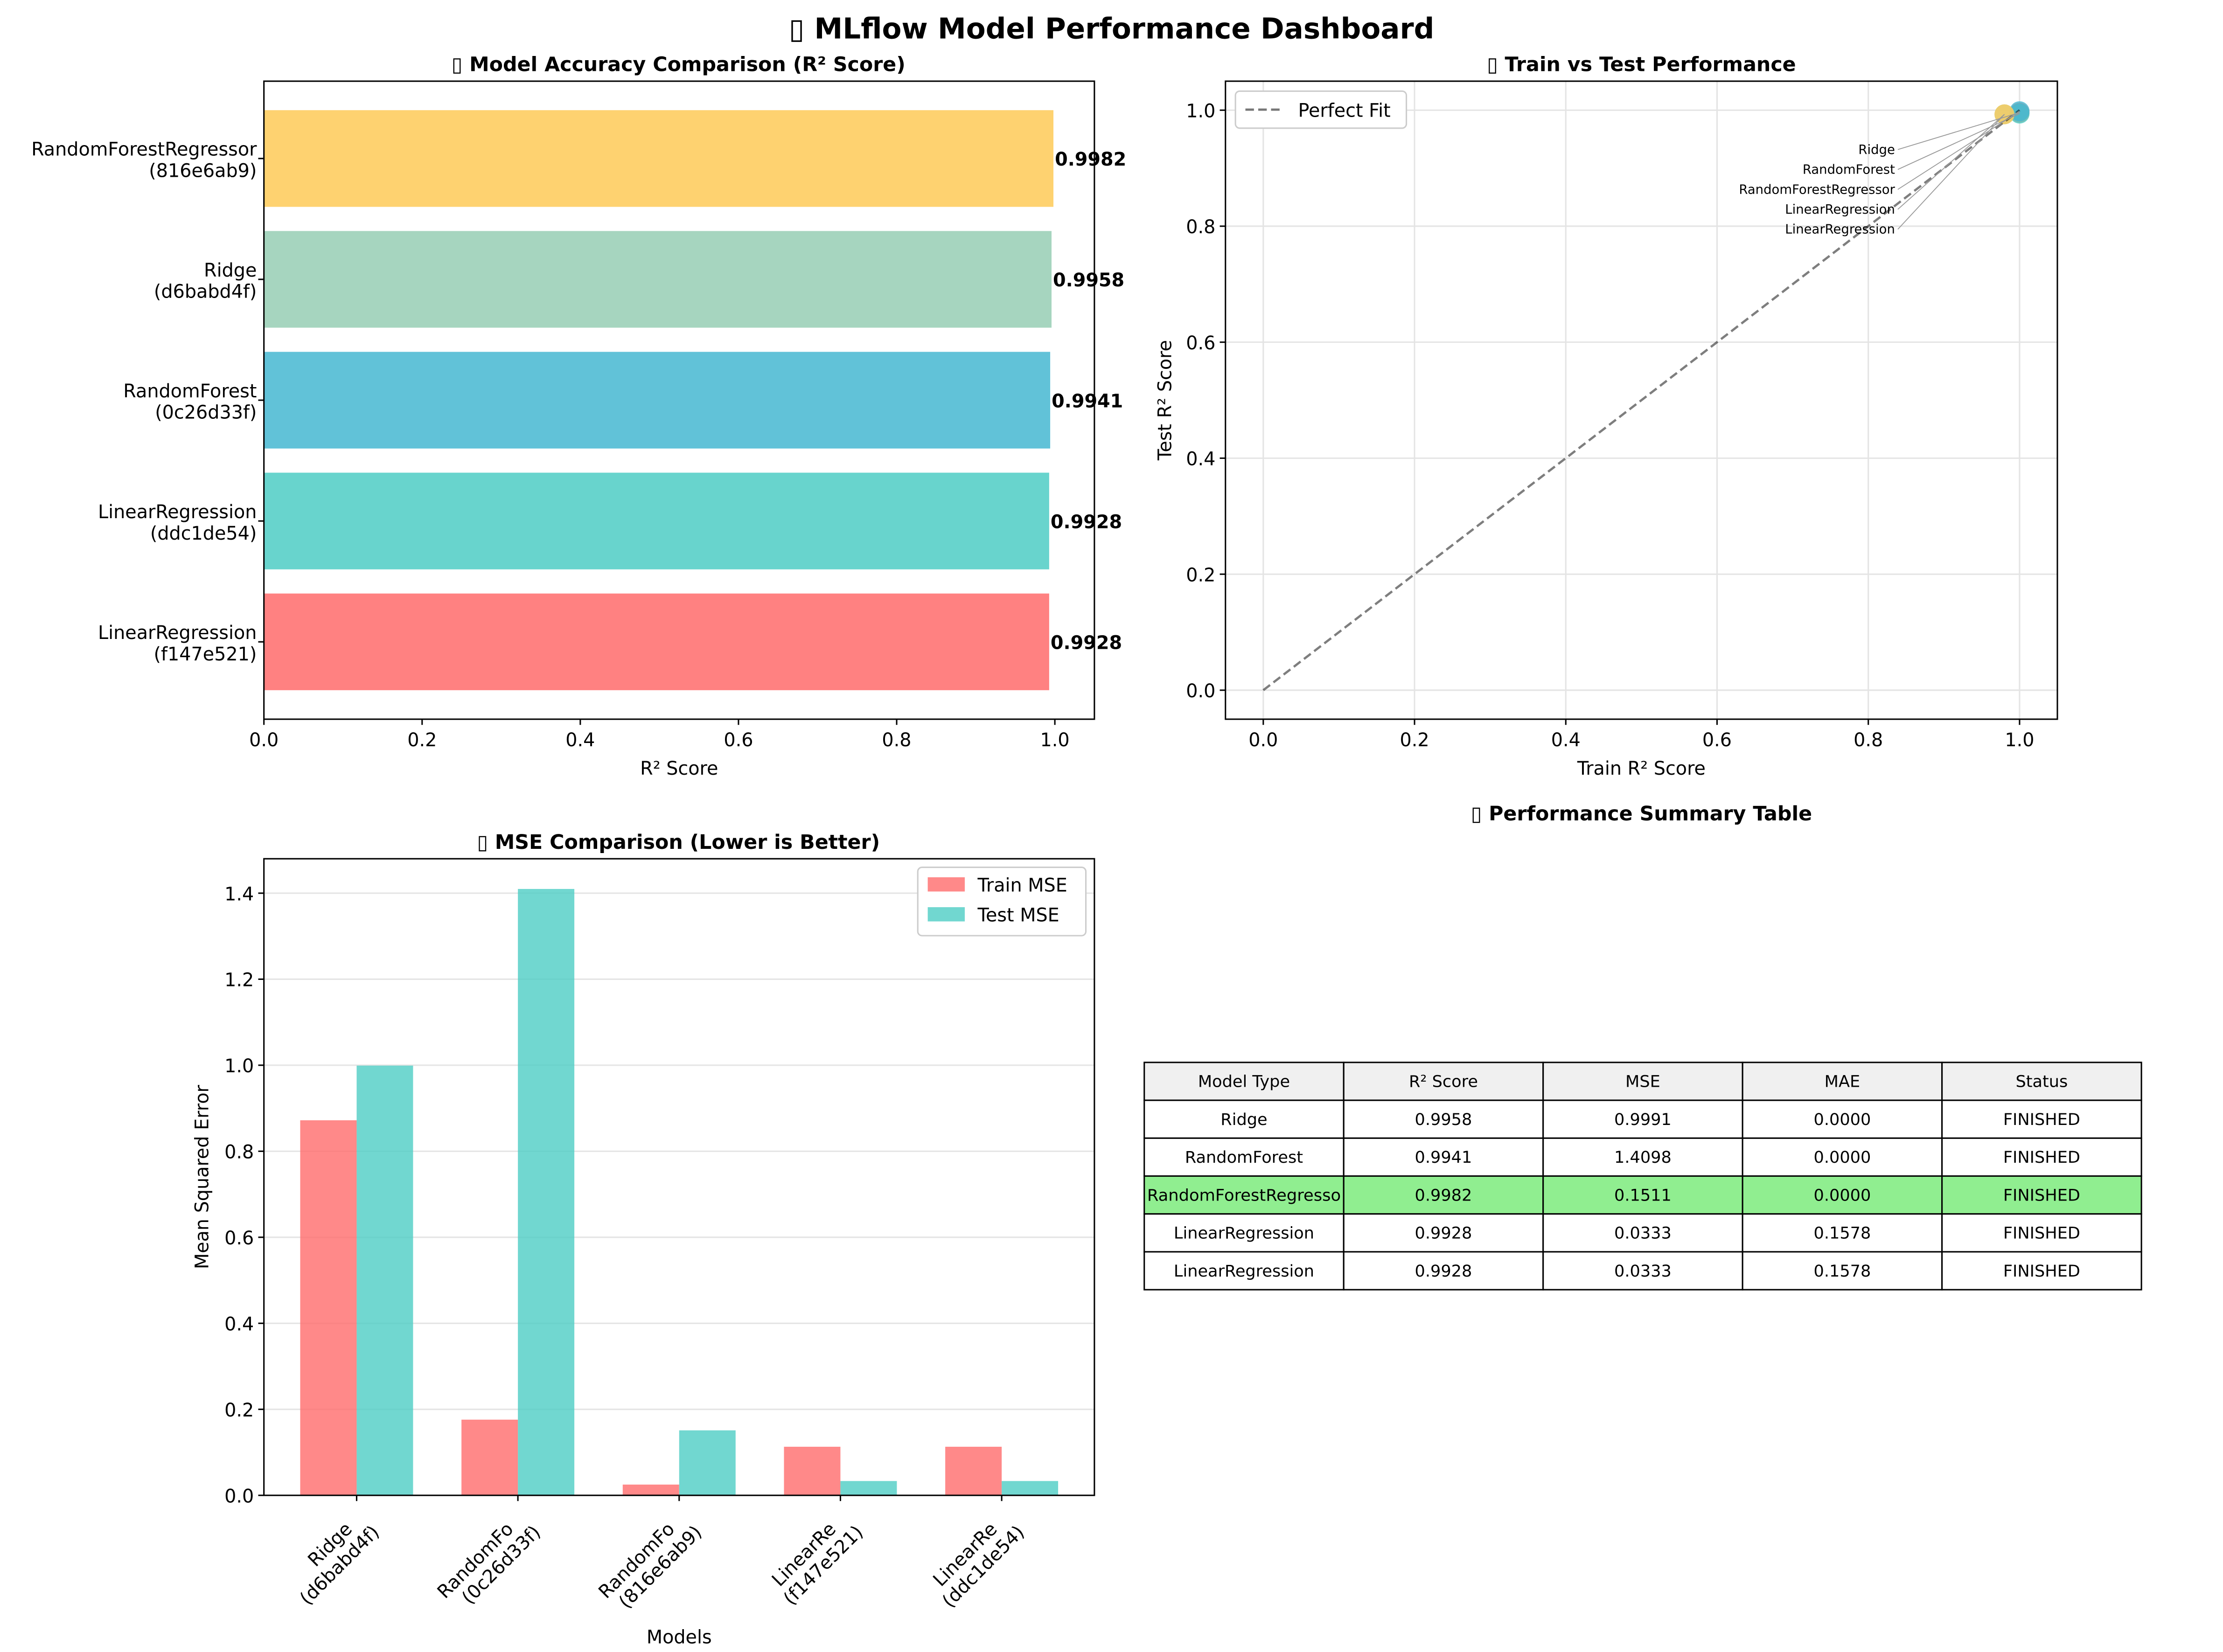  I want to click on category-label: RandomFo(816e6ab9), so click(650, 1562).